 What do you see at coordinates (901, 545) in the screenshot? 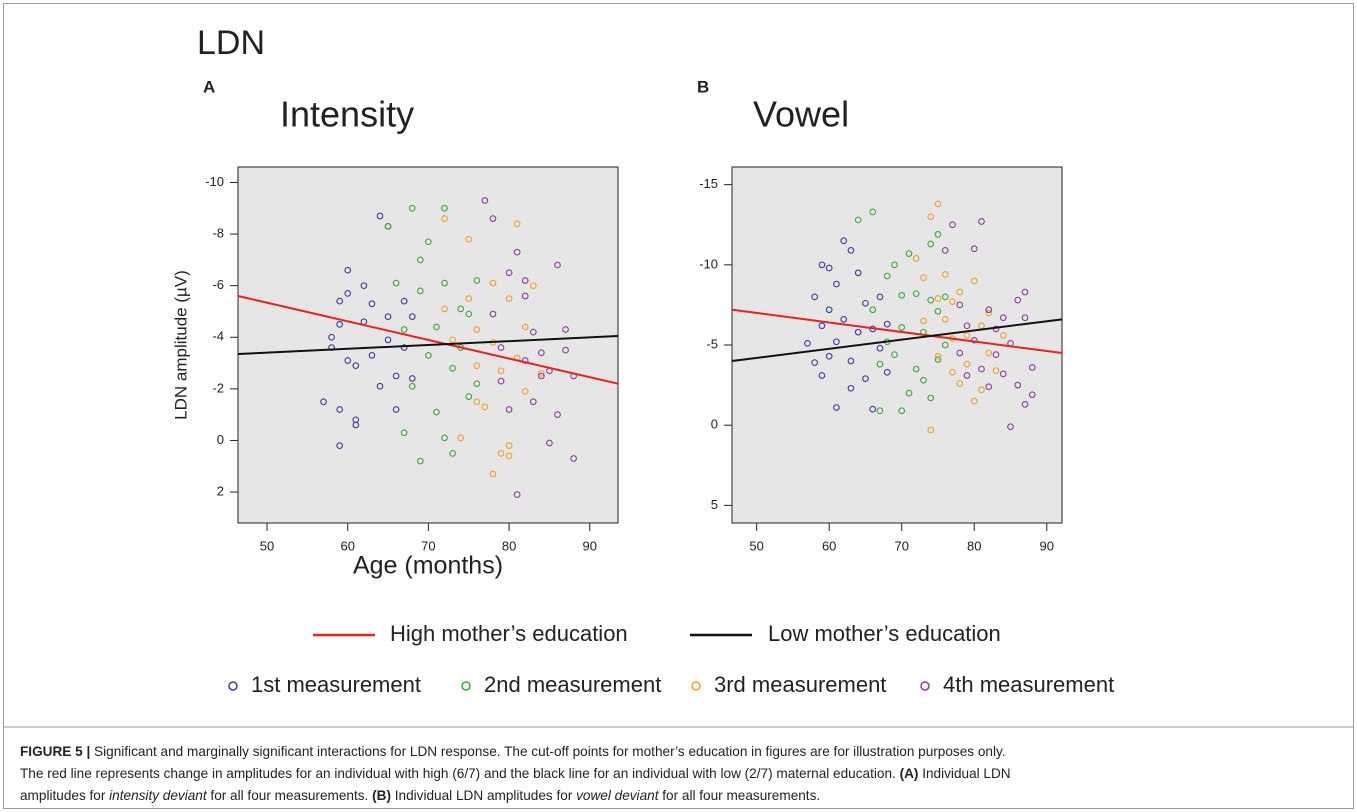
I see `x-tick-label: 70` at bounding box center [901, 545].